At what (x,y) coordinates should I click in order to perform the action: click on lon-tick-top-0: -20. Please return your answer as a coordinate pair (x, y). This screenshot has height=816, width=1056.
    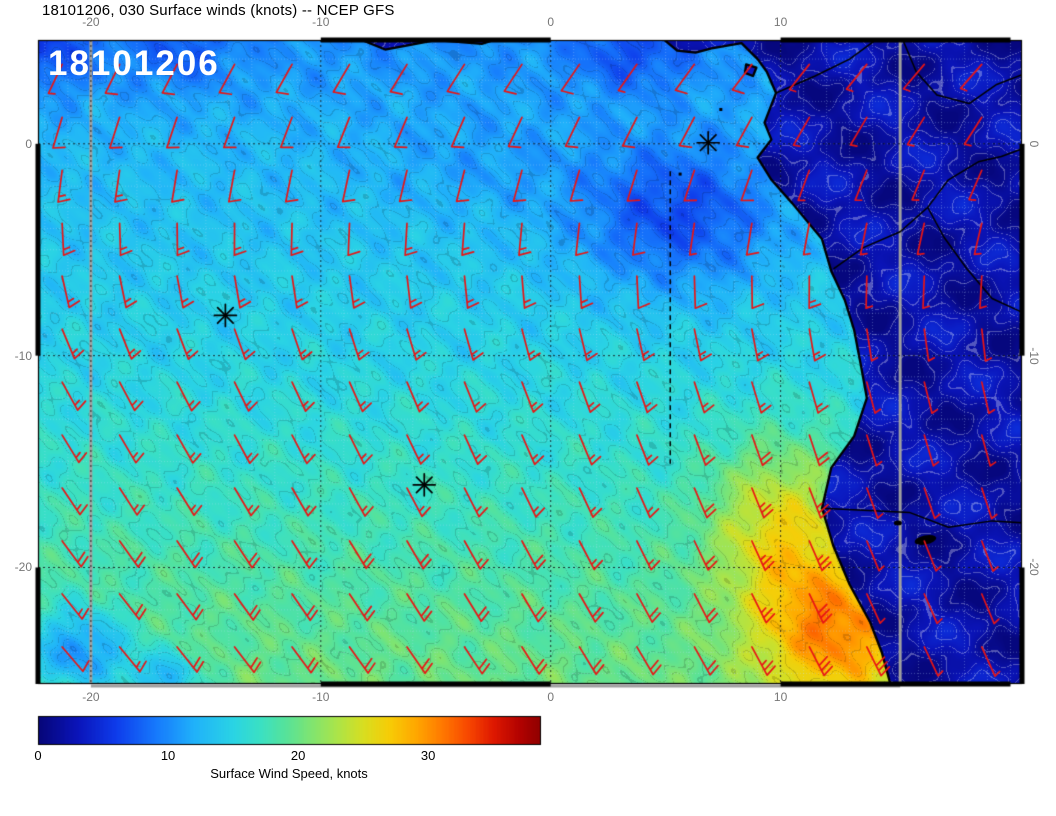
    Looking at the image, I should click on (91, 22).